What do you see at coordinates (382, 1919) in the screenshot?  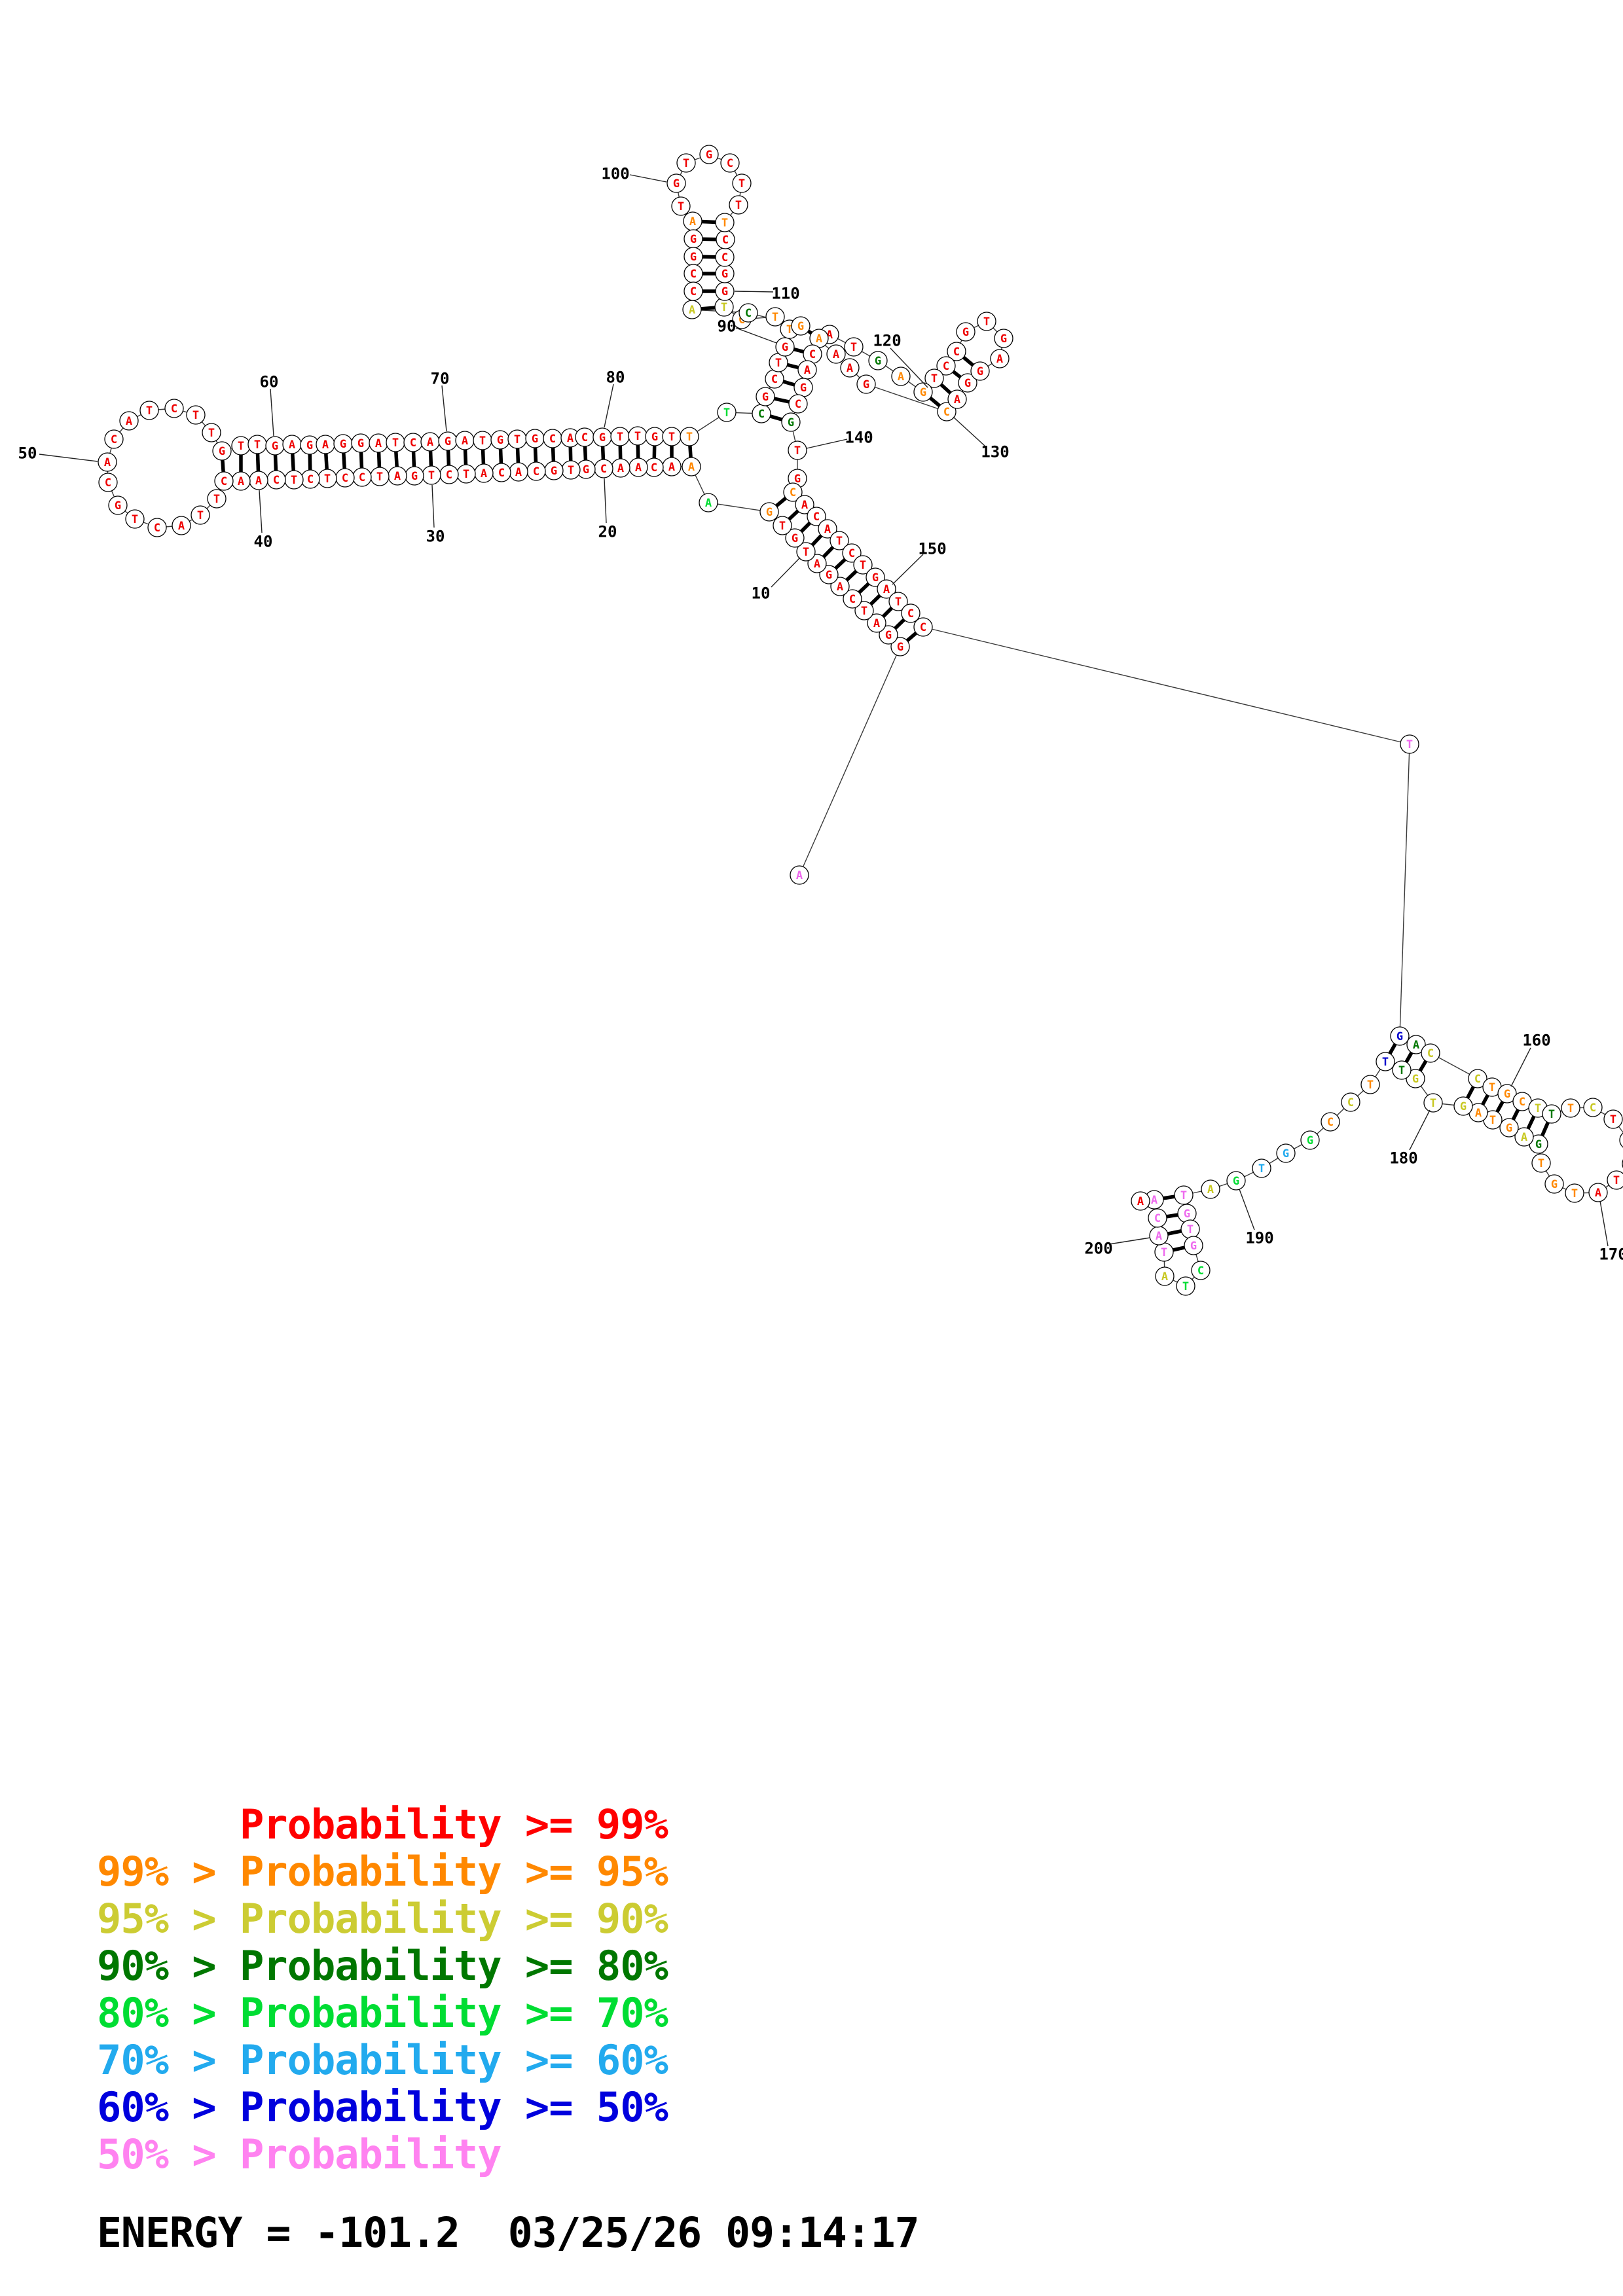 I see `legend-line-90: 95% > Probability >= 90%` at bounding box center [382, 1919].